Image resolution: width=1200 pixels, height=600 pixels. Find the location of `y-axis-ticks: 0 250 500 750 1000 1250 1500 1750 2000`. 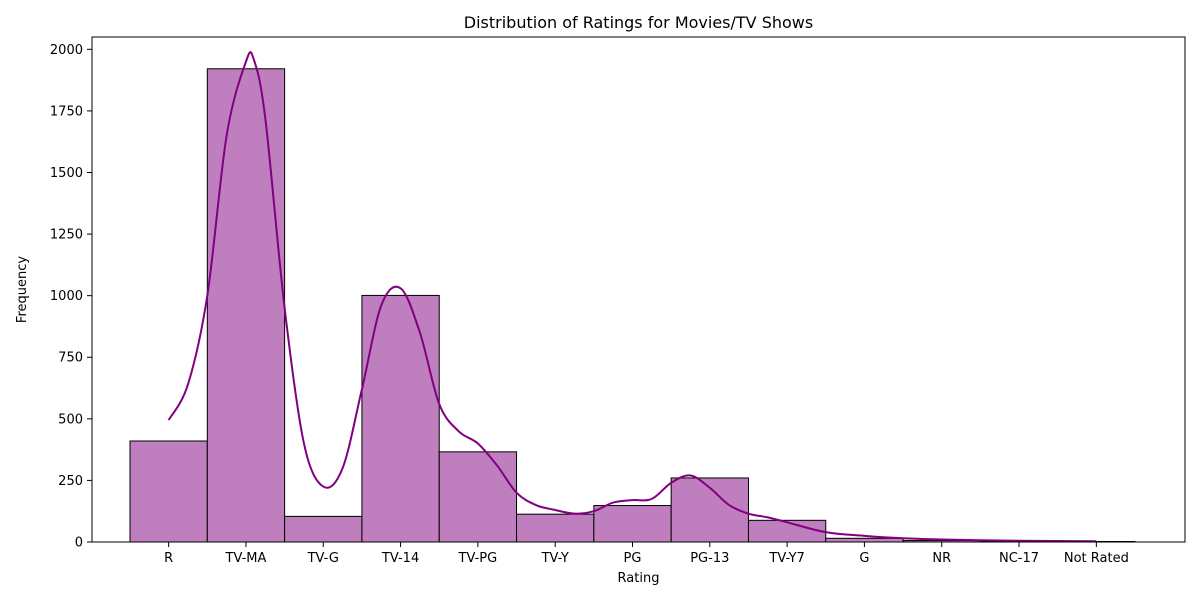

y-axis-ticks: 0 250 500 750 1000 1250 1500 1750 2000 is located at coordinates (71, 297).